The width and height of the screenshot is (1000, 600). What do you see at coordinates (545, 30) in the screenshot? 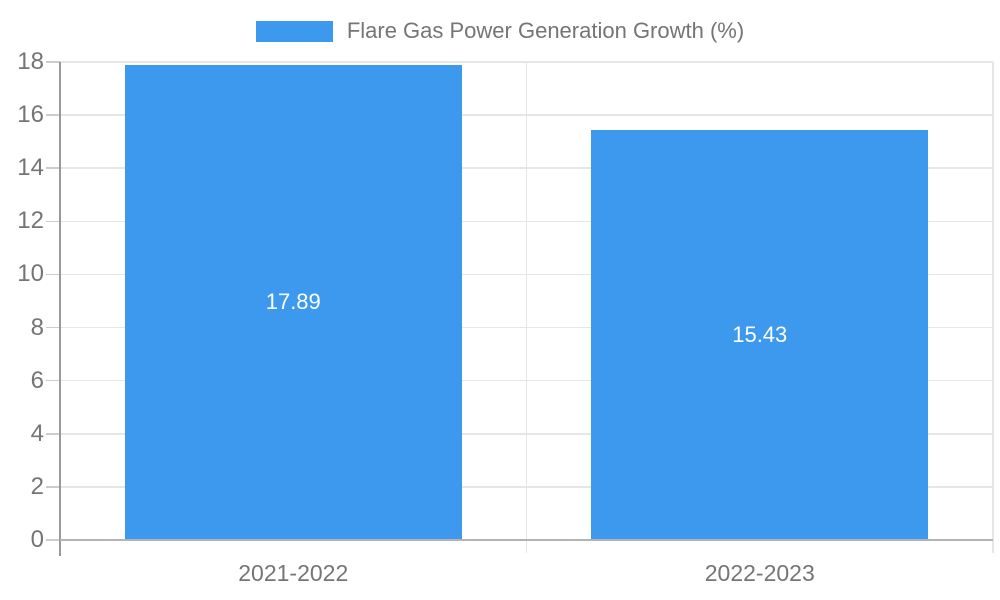
I see `legend-label: Flare Gas Power Generation Growth (%)` at bounding box center [545, 30].